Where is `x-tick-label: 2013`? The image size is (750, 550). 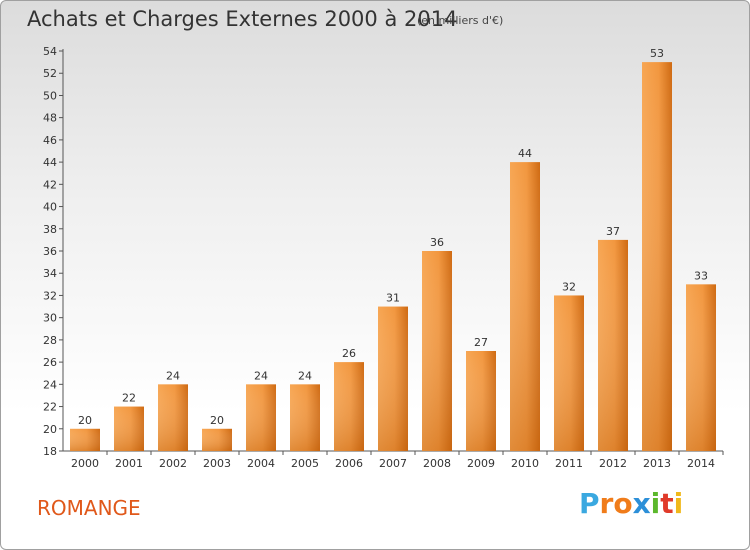 x-tick-label: 2013 is located at coordinates (657, 463).